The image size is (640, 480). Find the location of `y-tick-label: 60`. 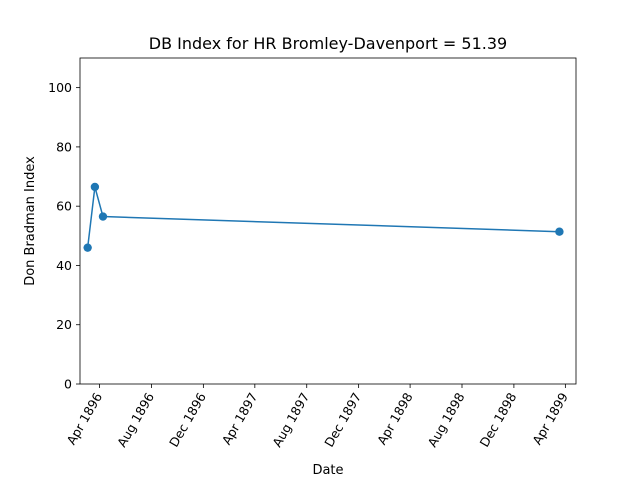

y-tick-label: 60 is located at coordinates (64, 206).